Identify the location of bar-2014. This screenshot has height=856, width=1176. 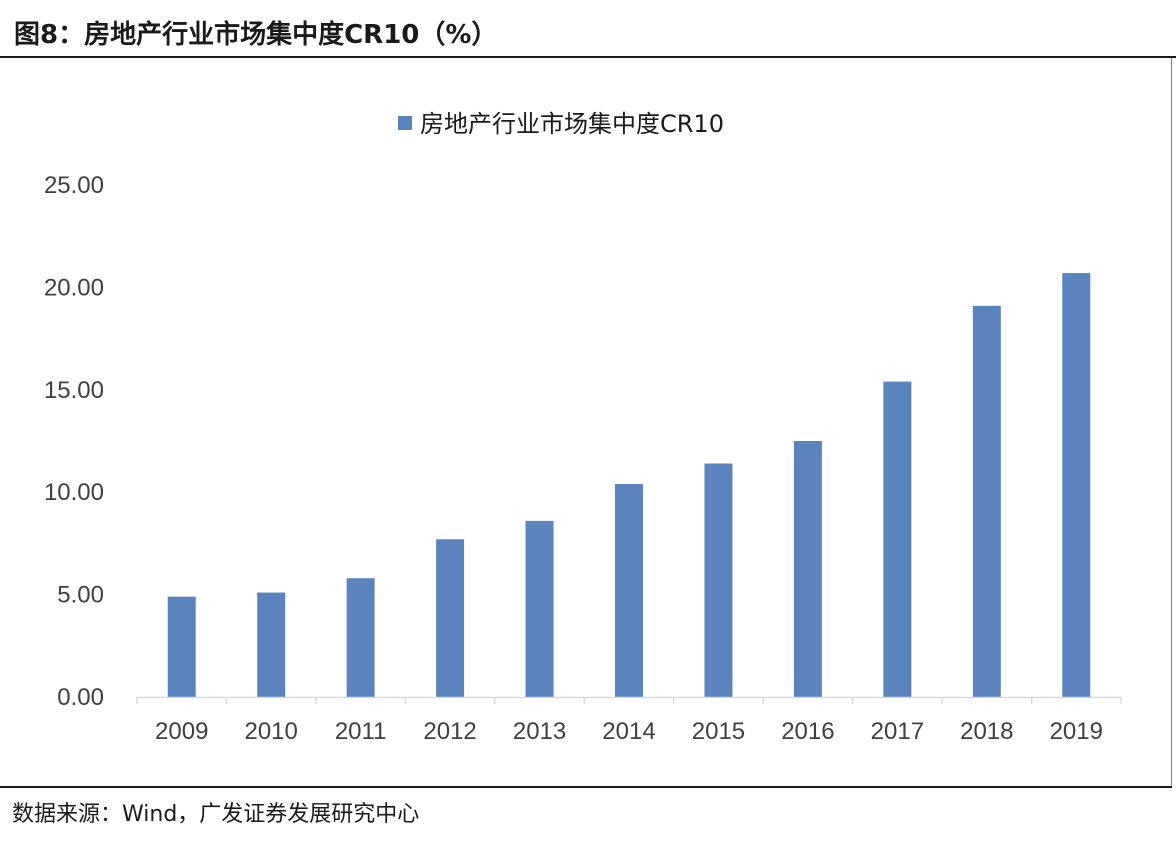
(629, 590).